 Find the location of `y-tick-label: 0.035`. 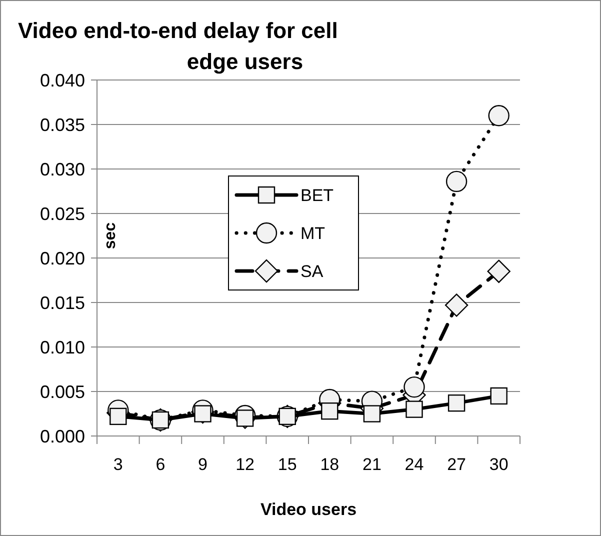

y-tick-label: 0.035 is located at coordinates (62, 124).